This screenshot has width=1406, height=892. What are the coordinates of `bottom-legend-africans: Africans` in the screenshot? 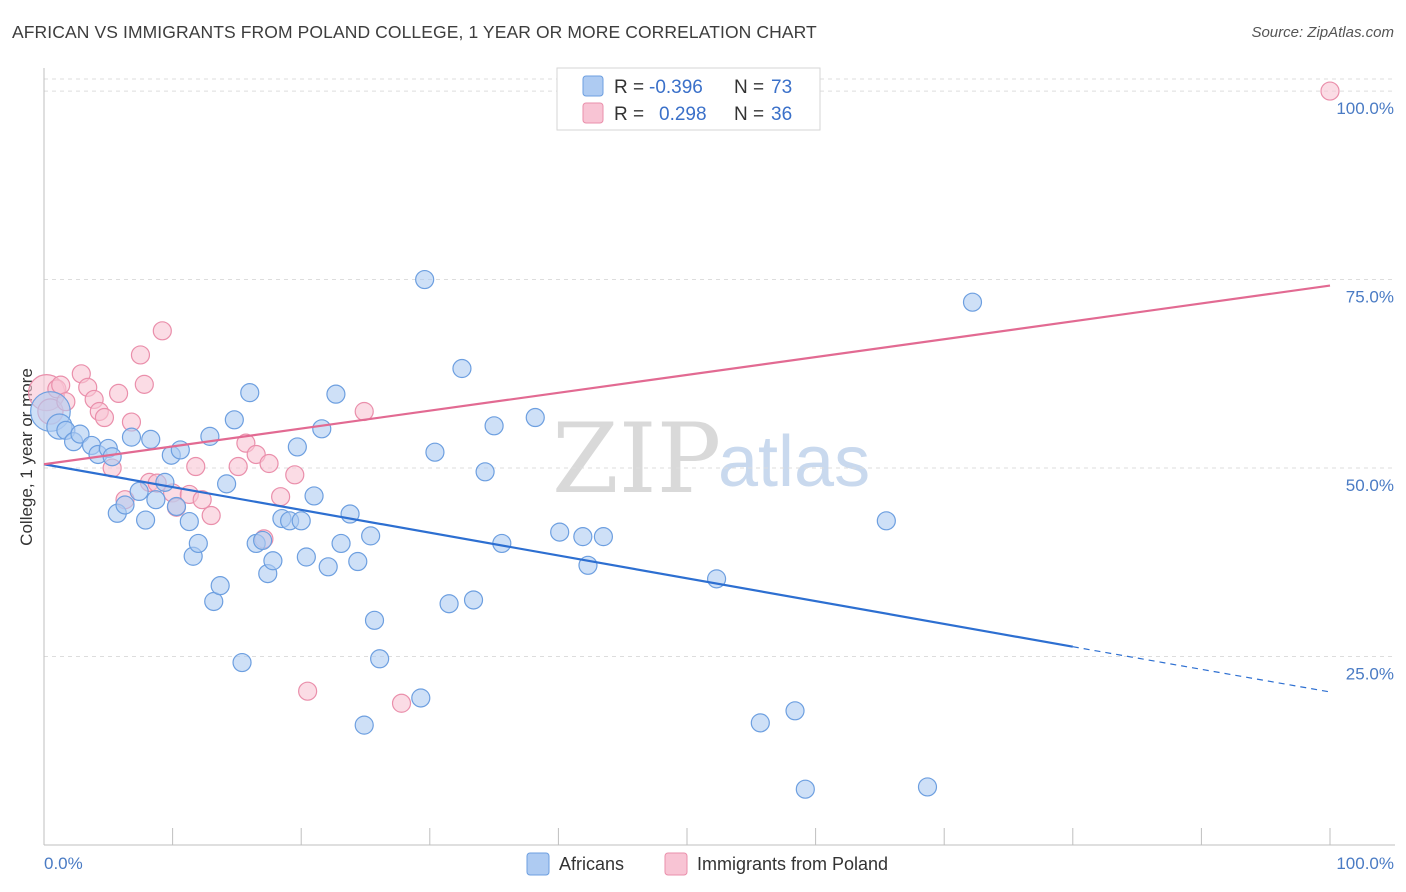 It's located at (591, 864).